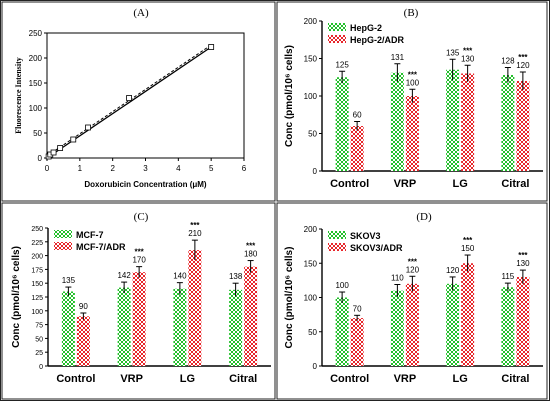 The image size is (550, 405). I want to click on data-label: 70, so click(357, 308).